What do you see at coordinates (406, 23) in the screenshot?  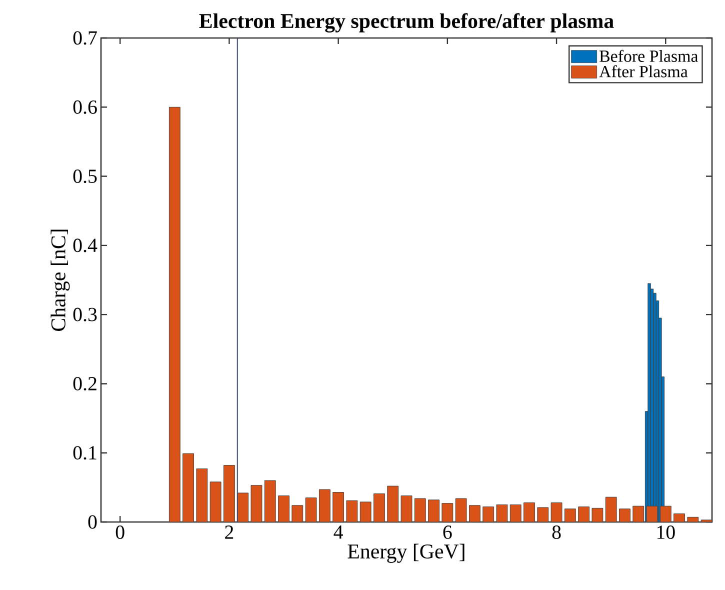 I see `chart-title: Electron Energy spectrum before/after plasma` at bounding box center [406, 23].